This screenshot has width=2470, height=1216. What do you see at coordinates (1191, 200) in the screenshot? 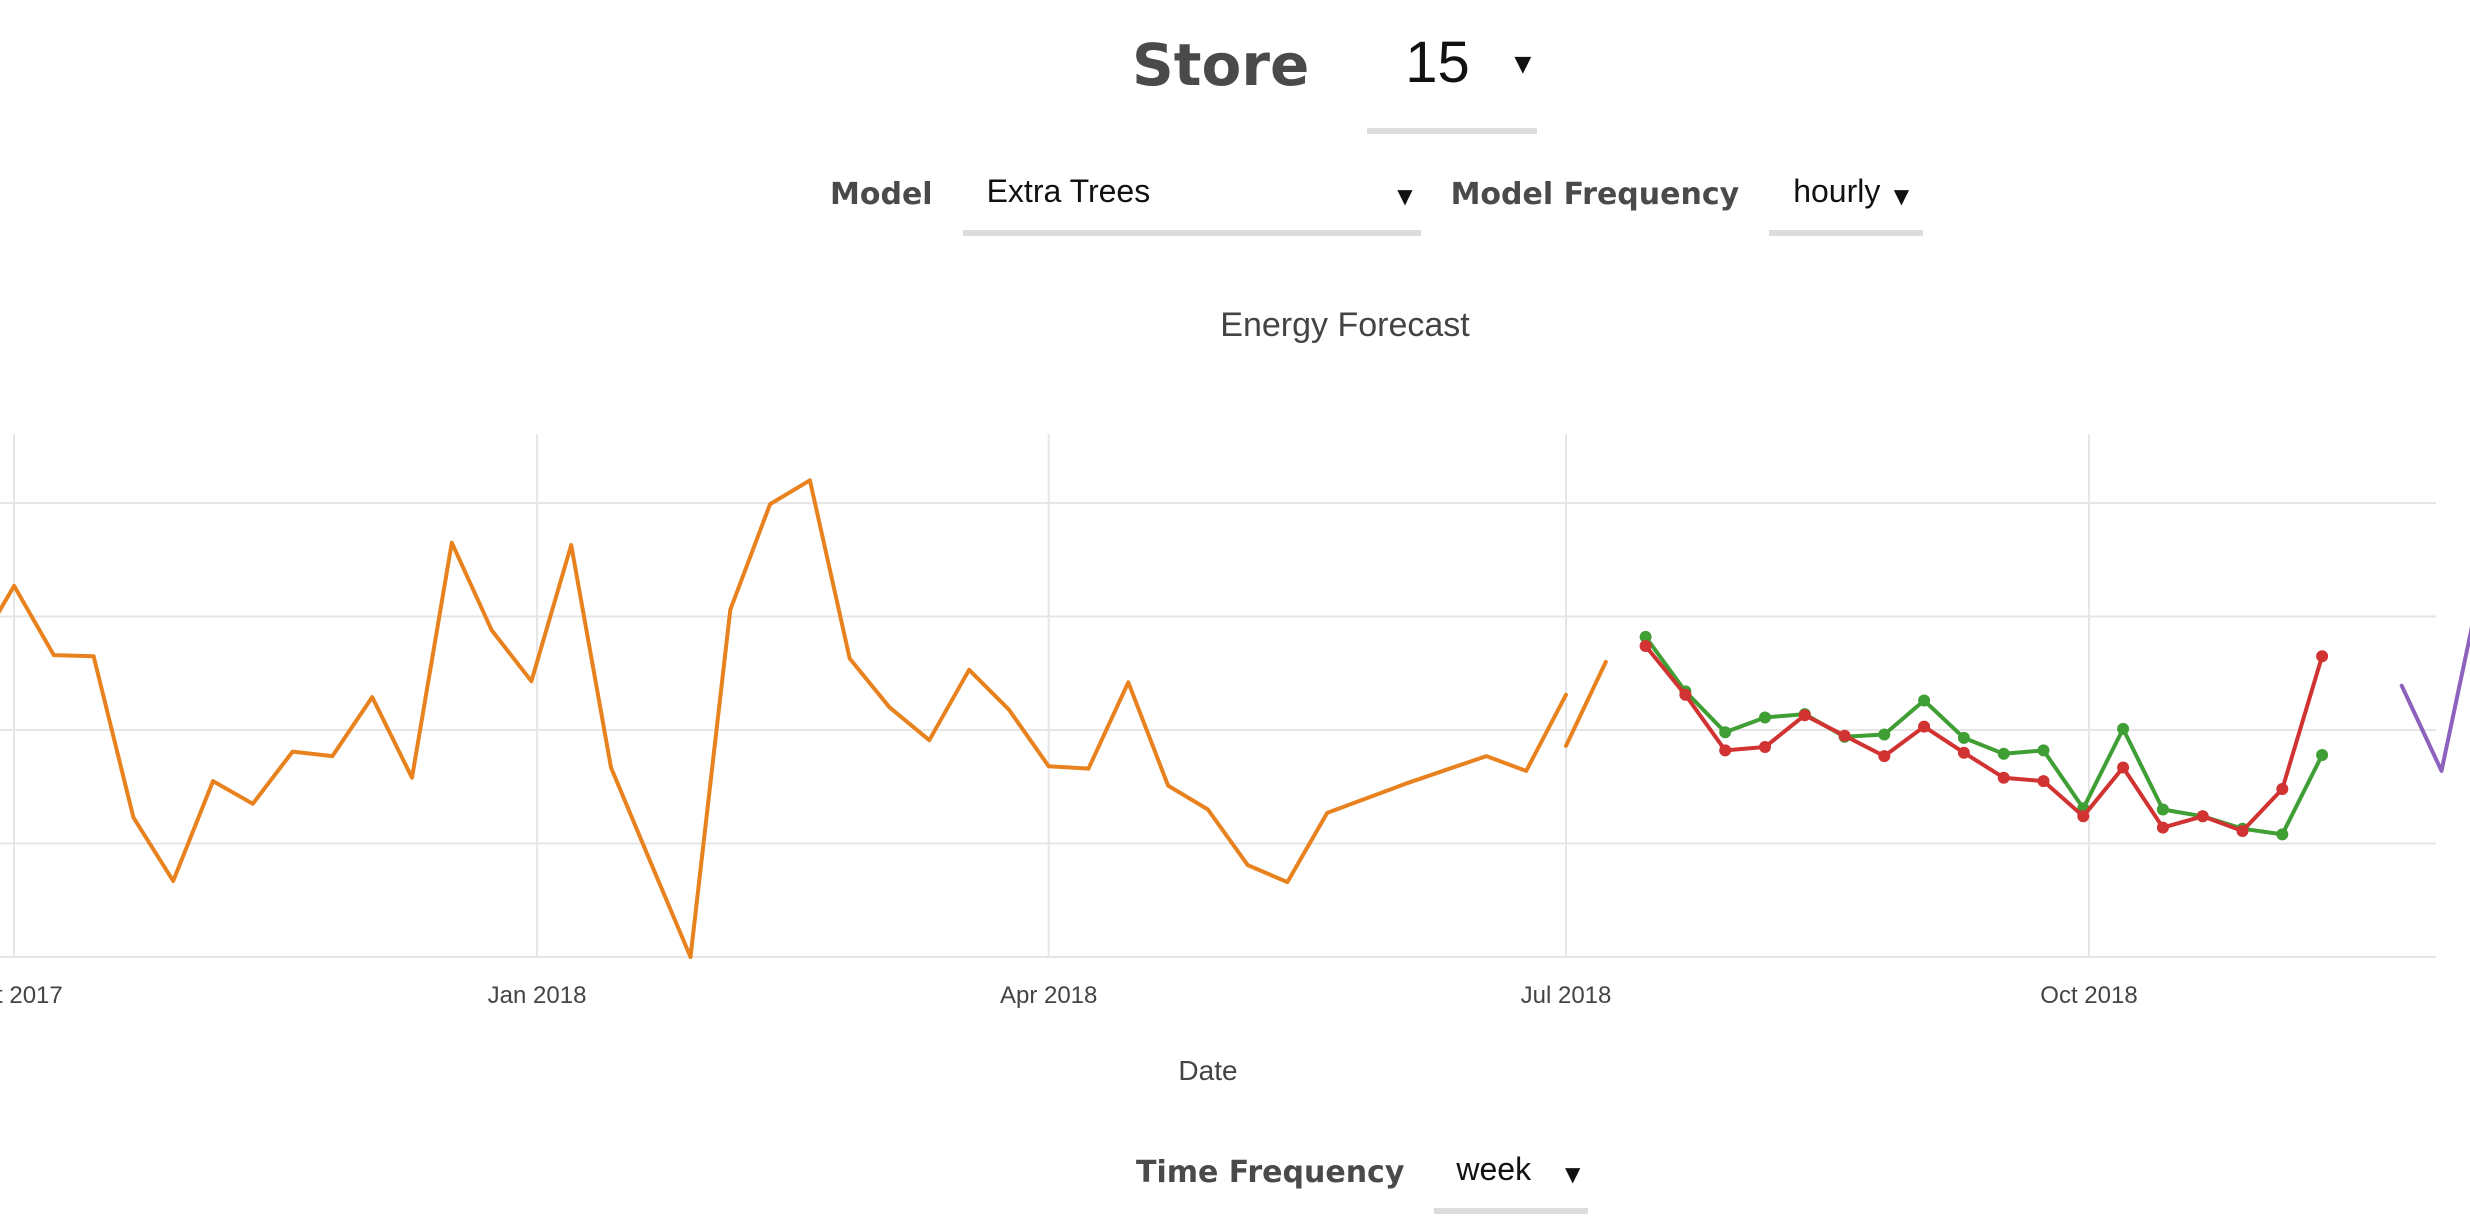
I see `model-dropdown: Extra Trees ▼` at bounding box center [1191, 200].